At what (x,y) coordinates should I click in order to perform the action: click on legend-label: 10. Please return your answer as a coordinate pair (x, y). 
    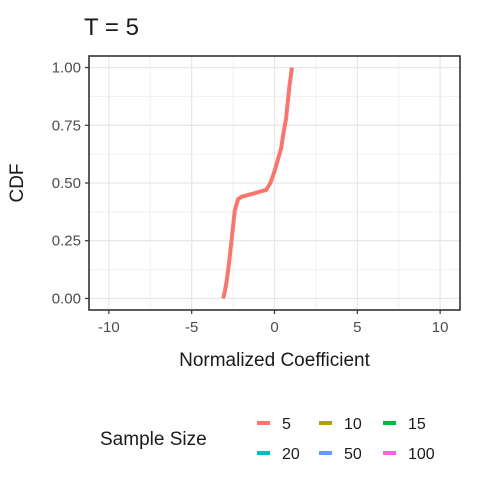
    Looking at the image, I should click on (353, 424).